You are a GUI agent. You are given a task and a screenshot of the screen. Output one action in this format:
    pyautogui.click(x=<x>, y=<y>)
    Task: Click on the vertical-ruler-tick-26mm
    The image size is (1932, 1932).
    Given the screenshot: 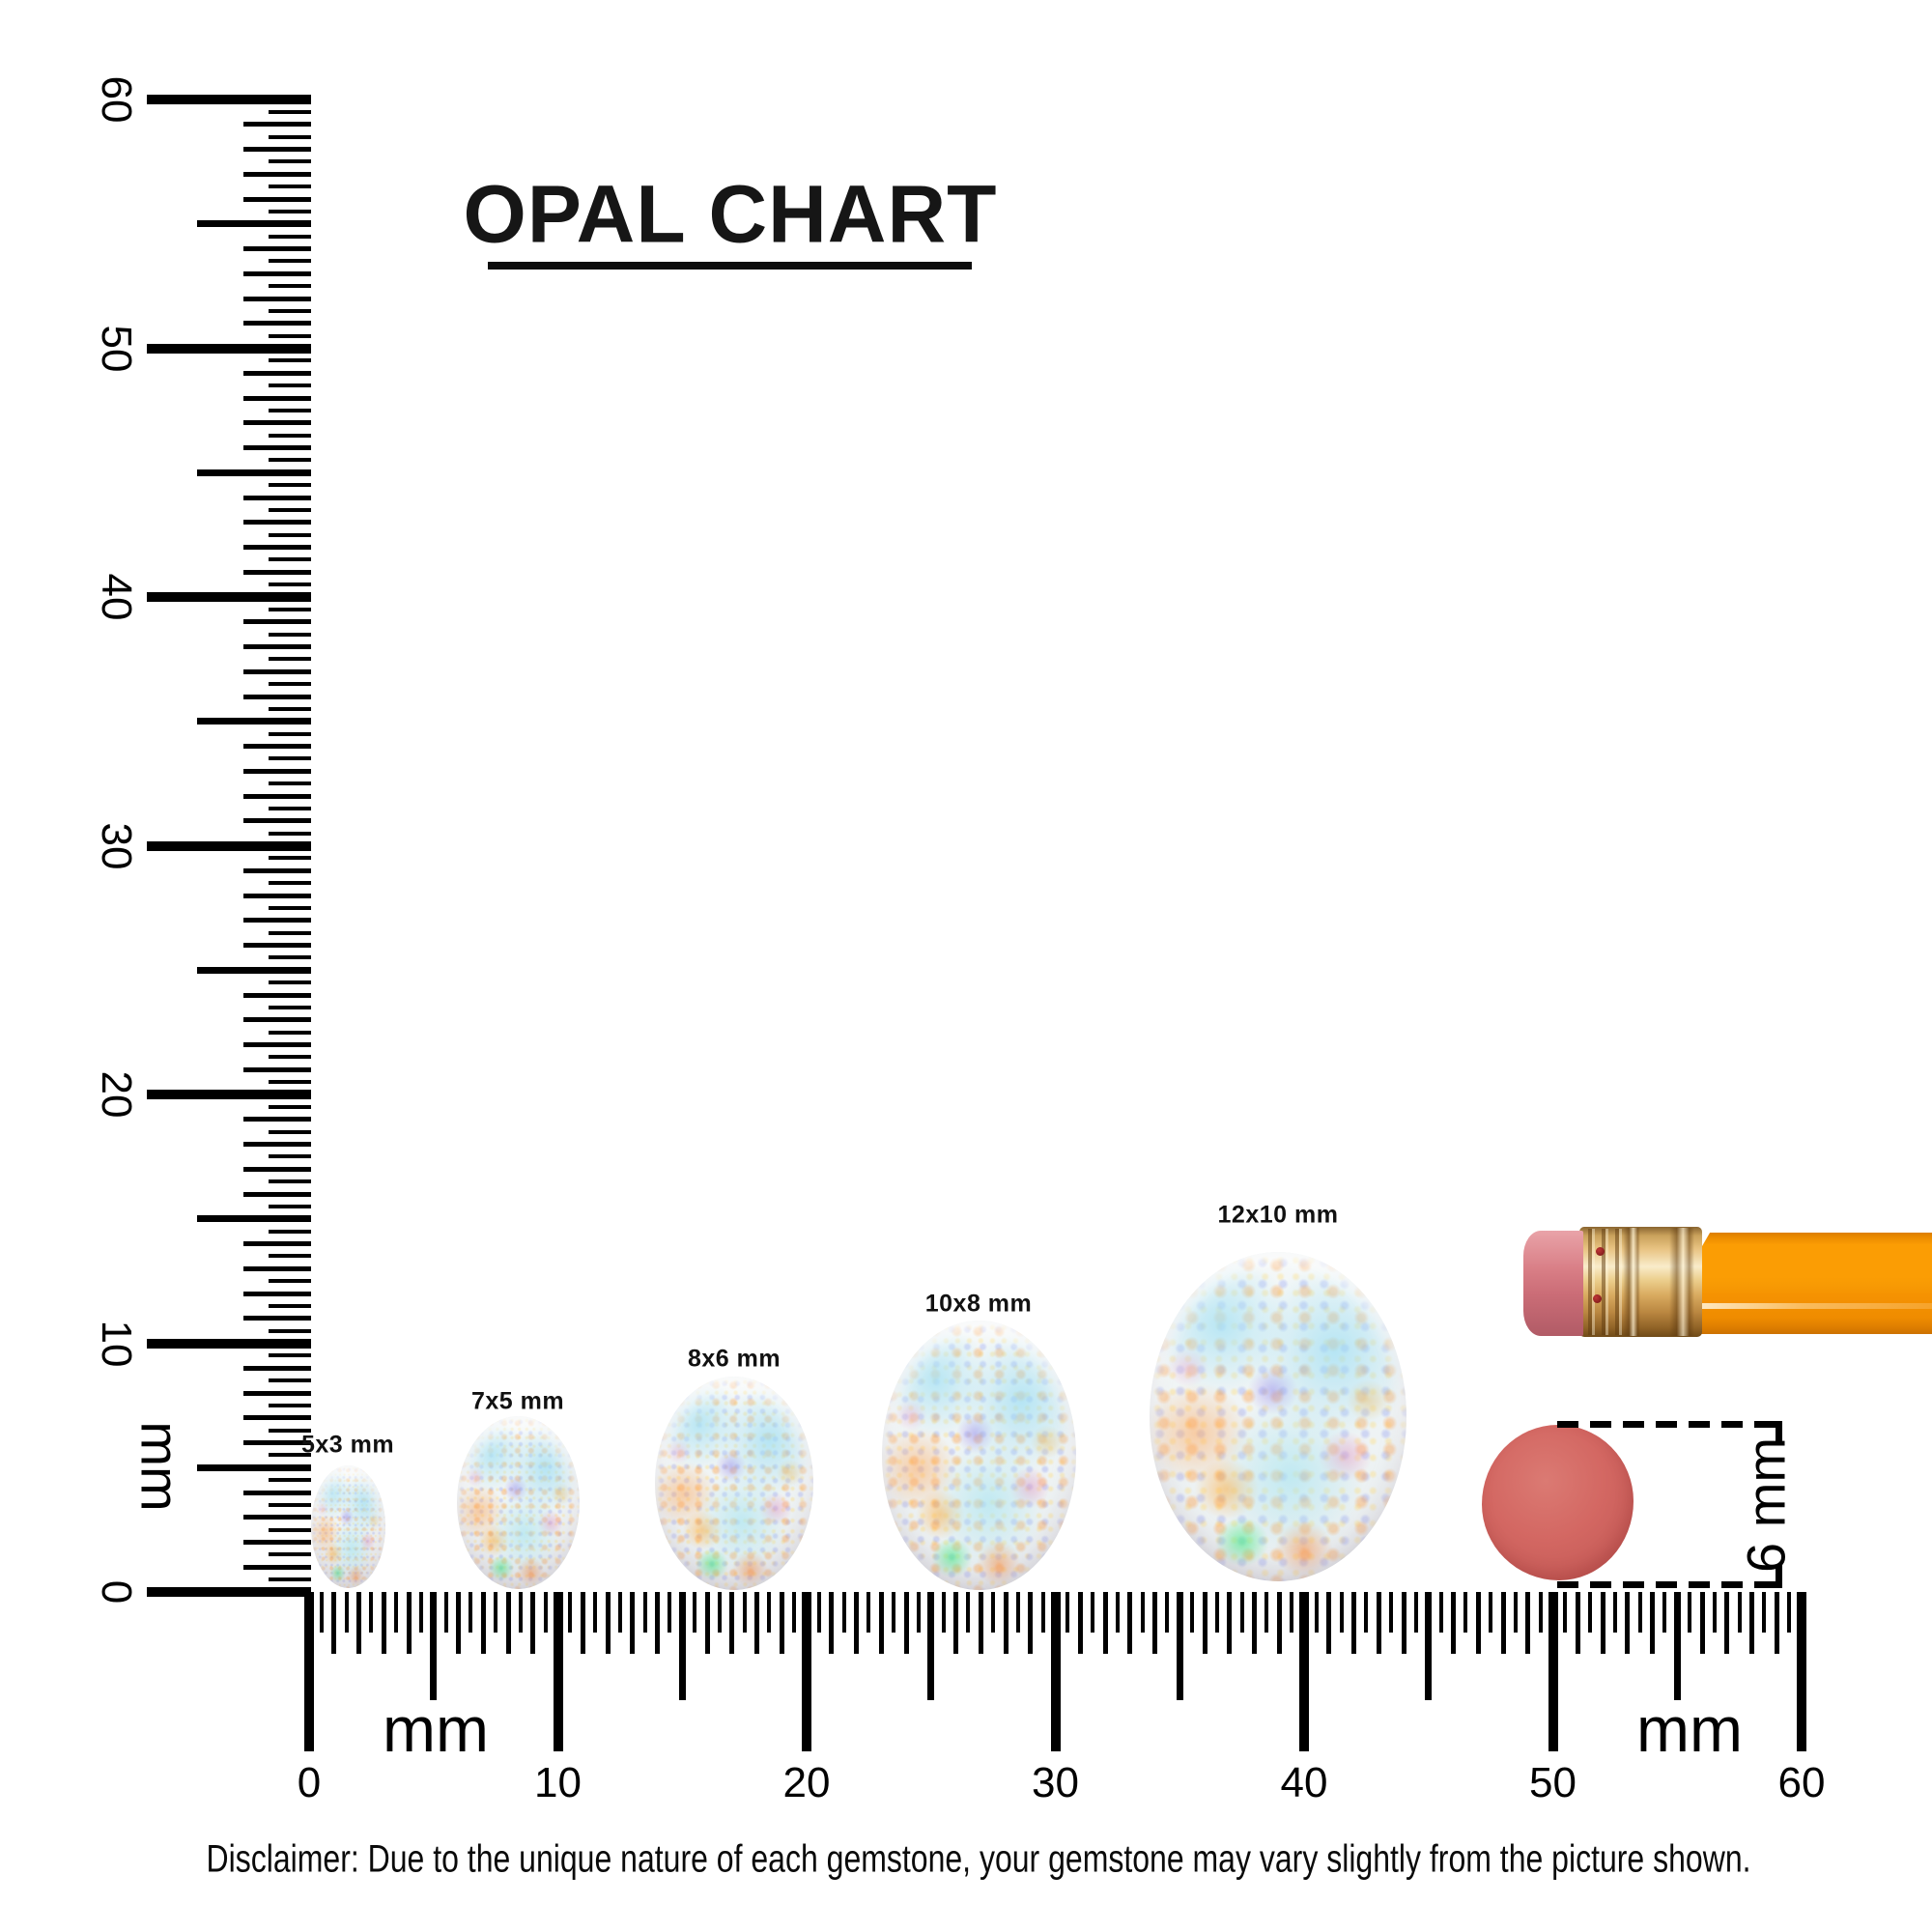 What is the action you would take?
    pyautogui.click(x=277, y=945)
    